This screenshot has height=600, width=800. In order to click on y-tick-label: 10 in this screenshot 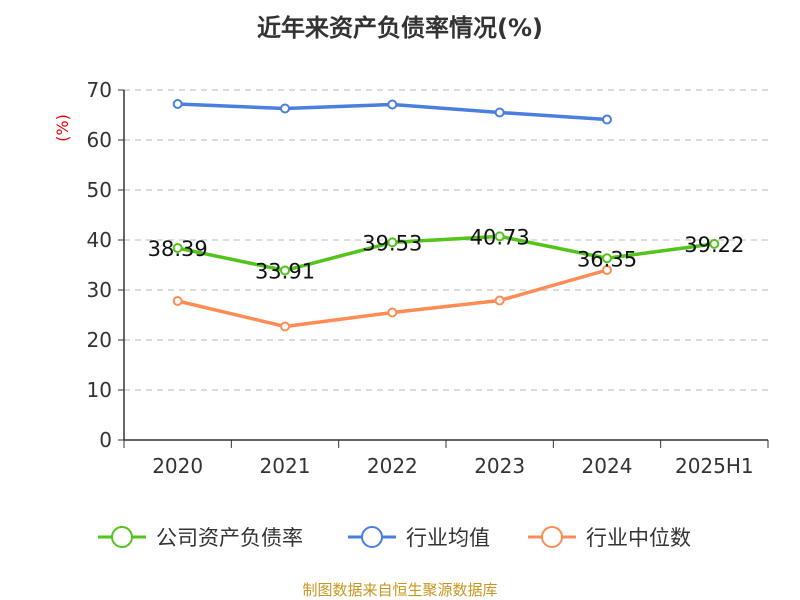, I will do `click(99, 390)`.